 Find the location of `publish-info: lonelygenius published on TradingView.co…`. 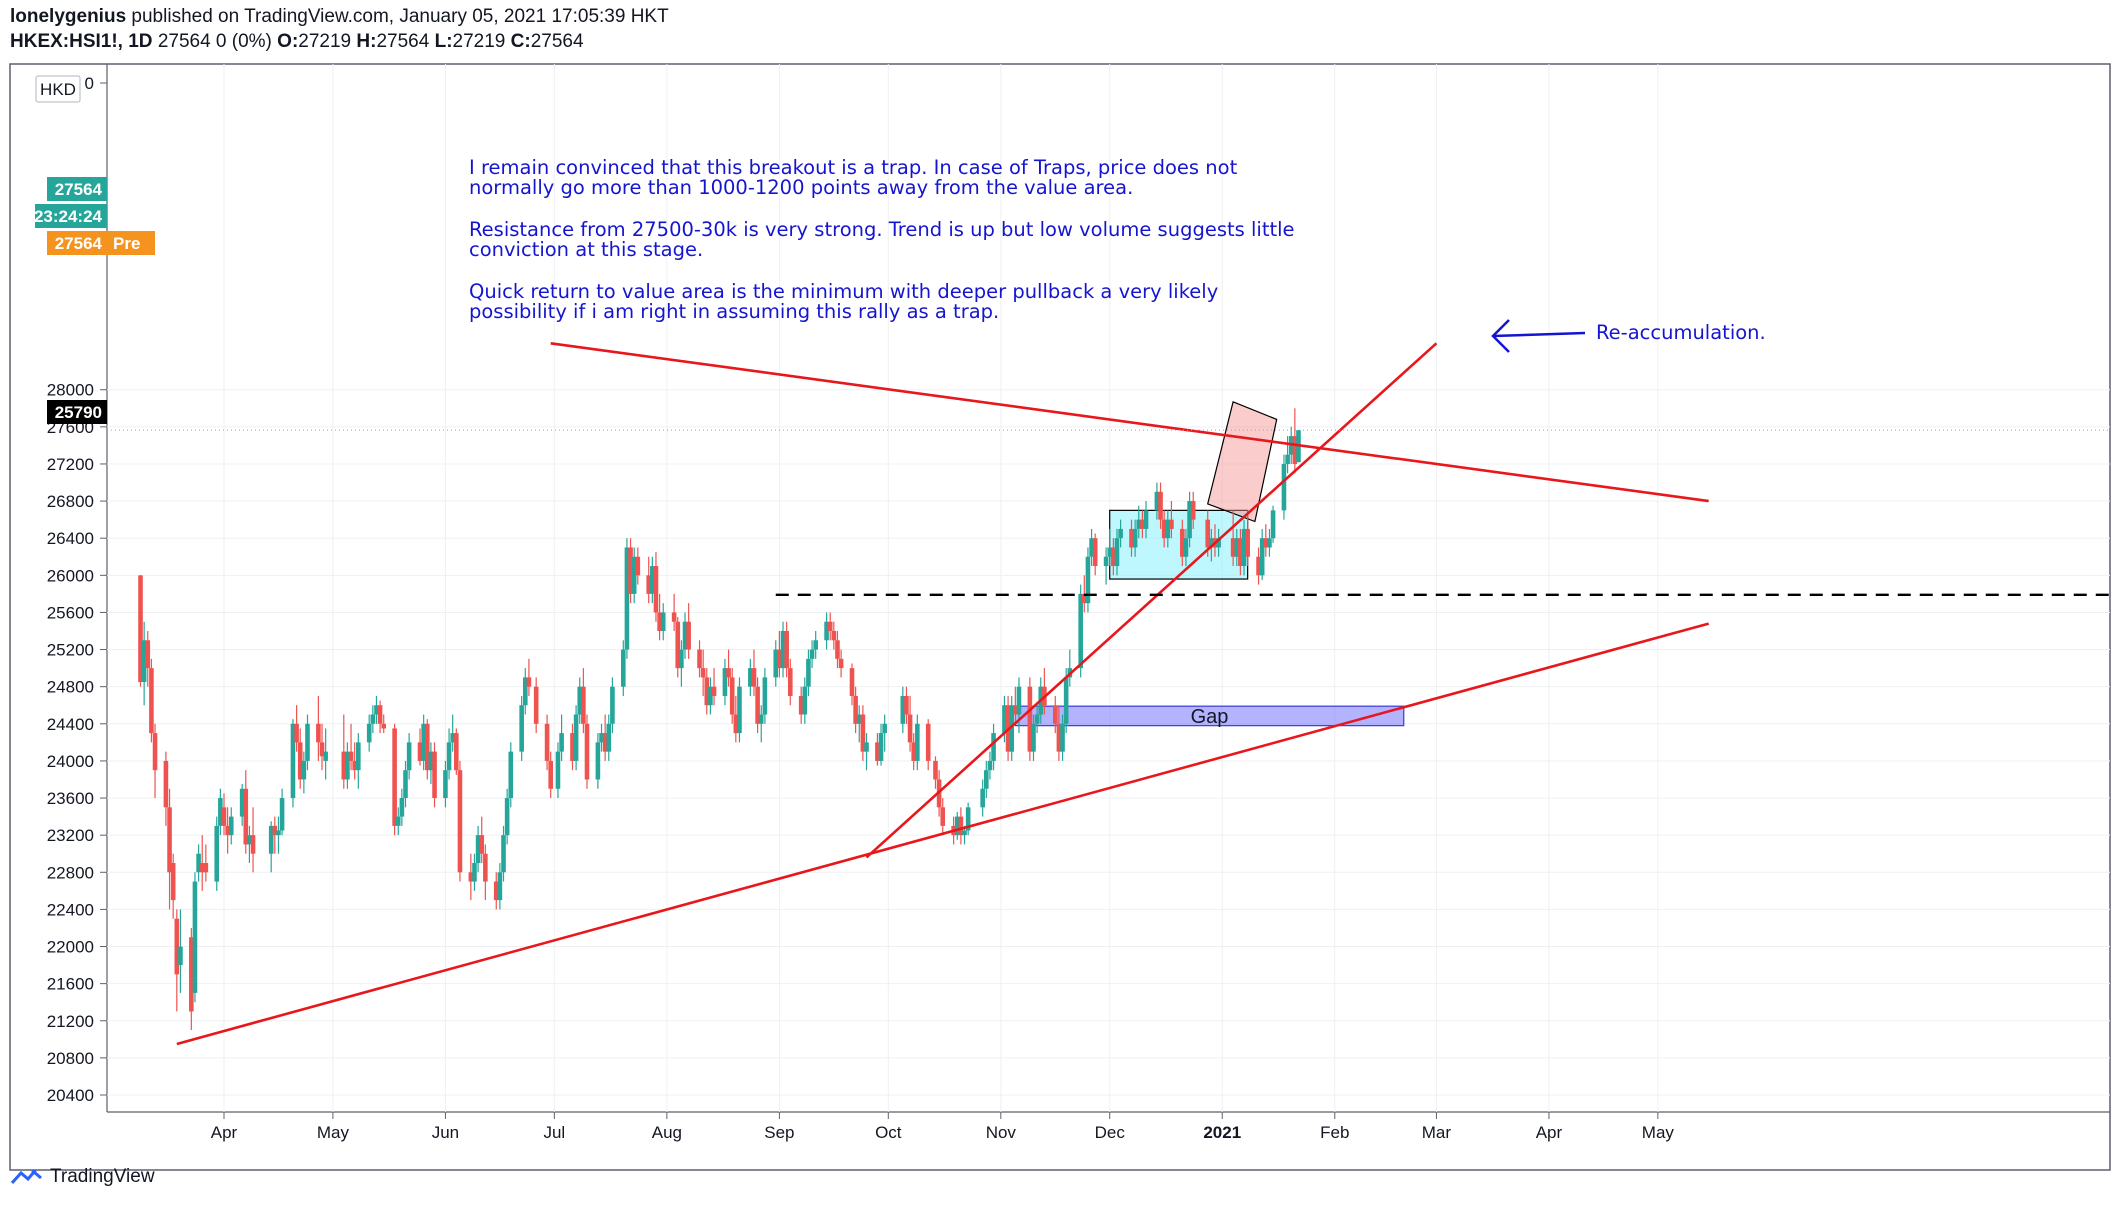

publish-info: lonelygenius published on TradingView.co… is located at coordinates (339, 17).